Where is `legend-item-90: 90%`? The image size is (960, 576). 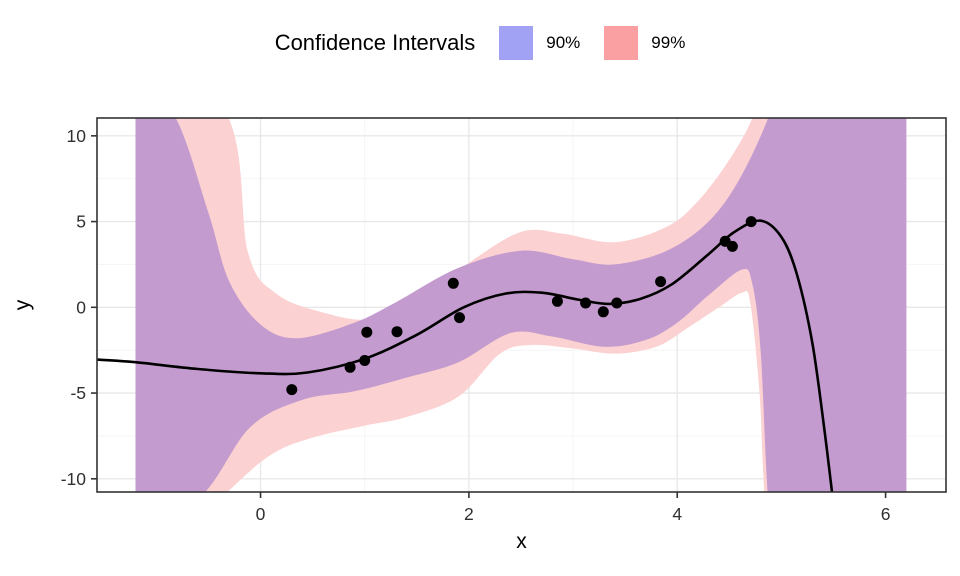 legend-item-90: 90% is located at coordinates (539, 43).